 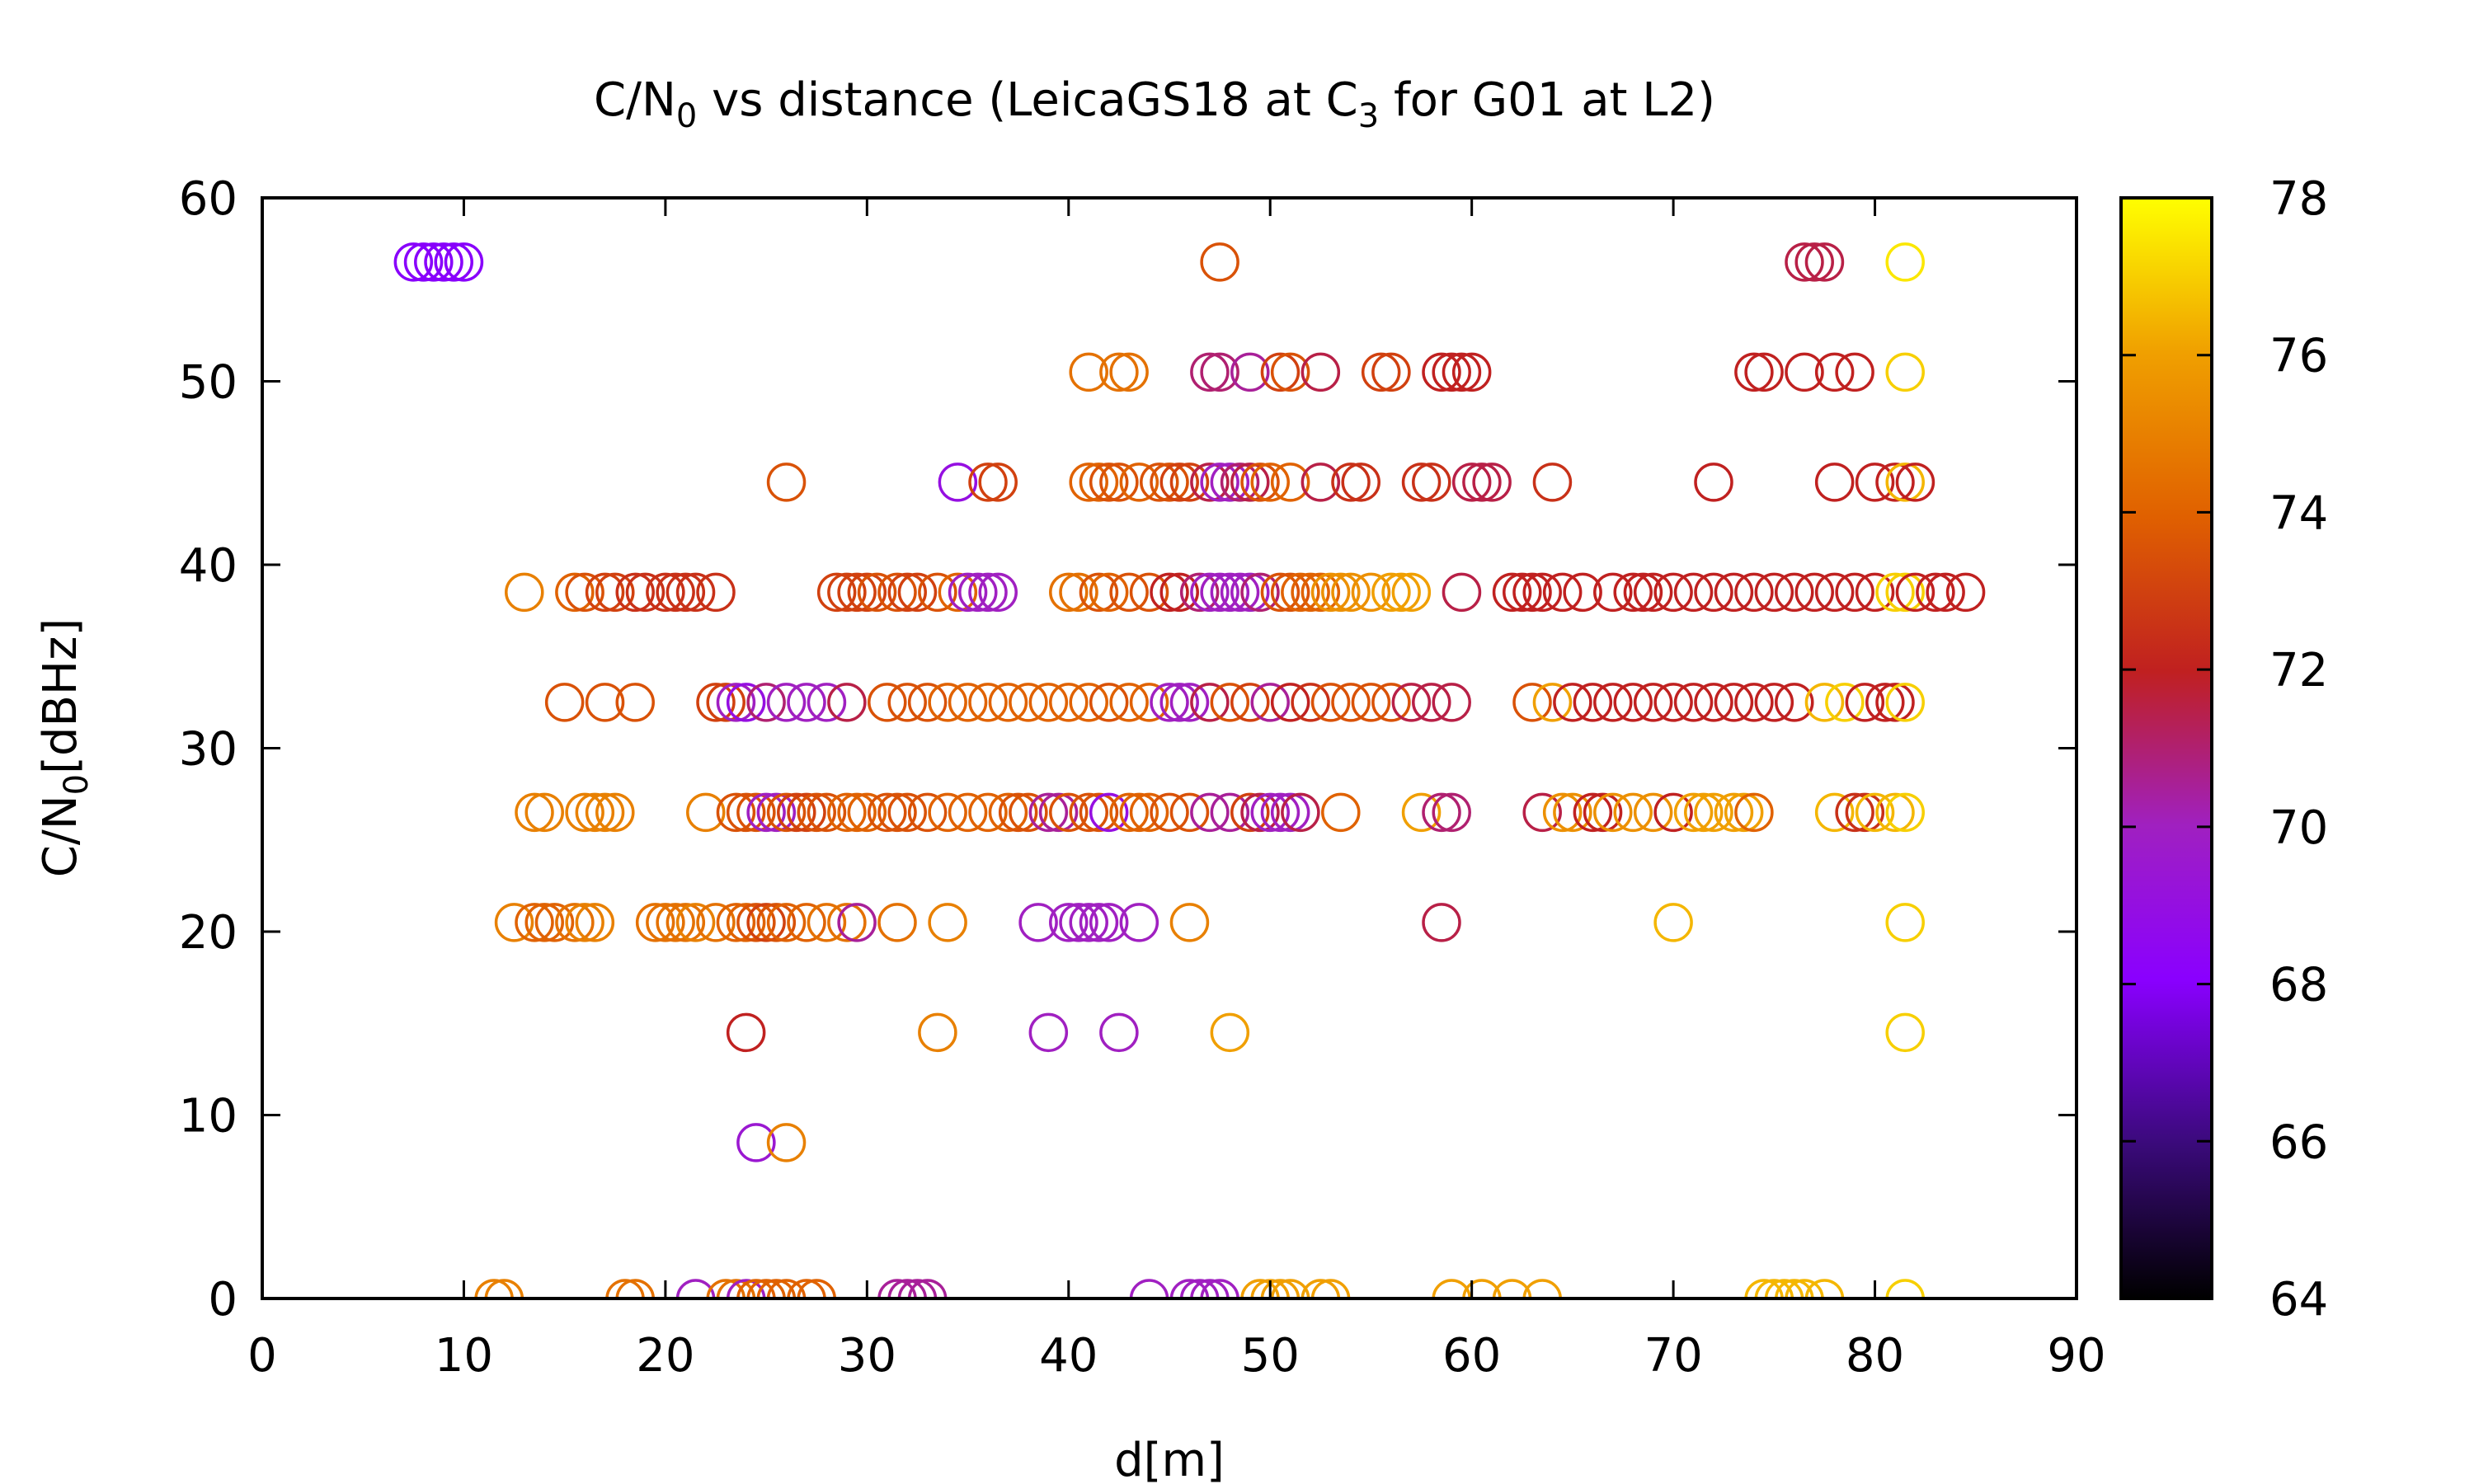 What do you see at coordinates (65, 747) in the screenshot?
I see `y-axis-label: C/N0[dBHz]` at bounding box center [65, 747].